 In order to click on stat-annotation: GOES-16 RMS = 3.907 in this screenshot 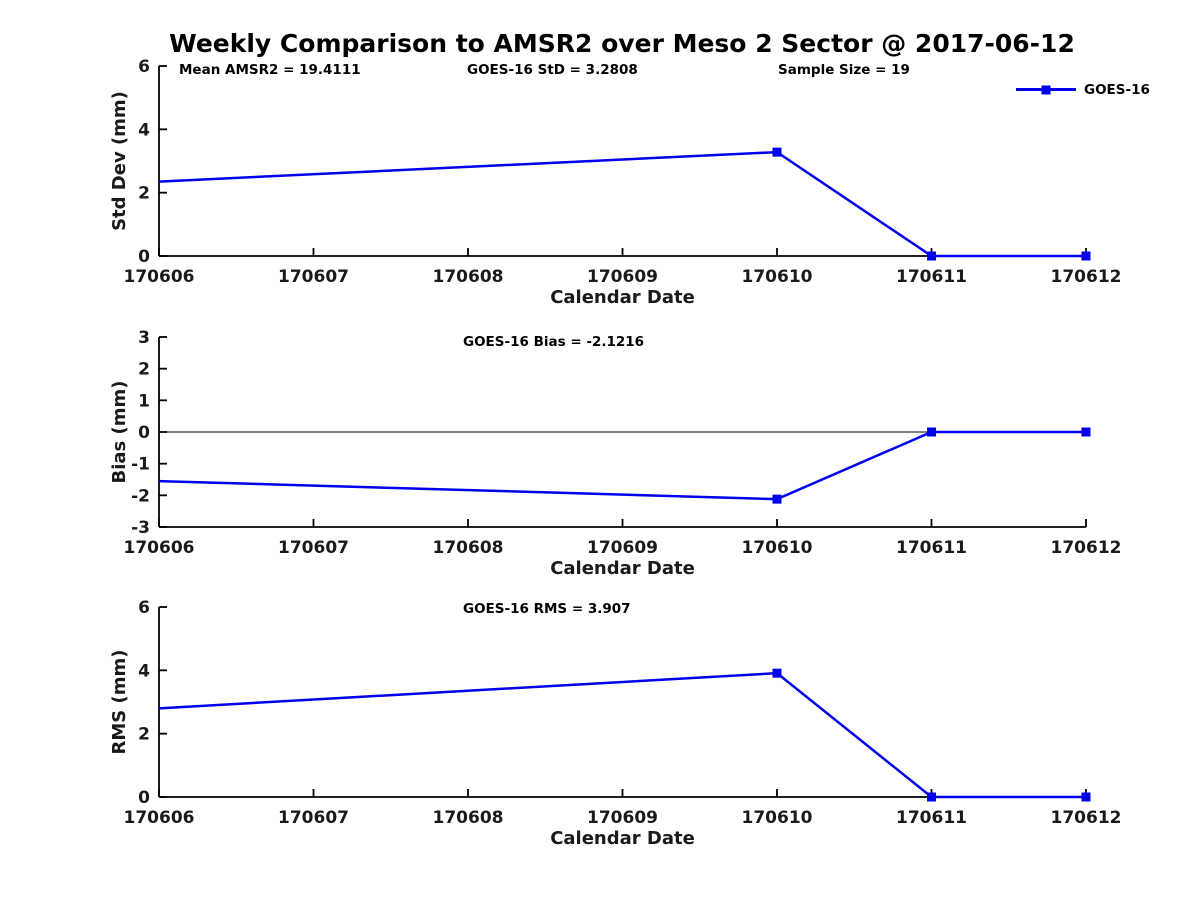, I will do `click(547, 609)`.